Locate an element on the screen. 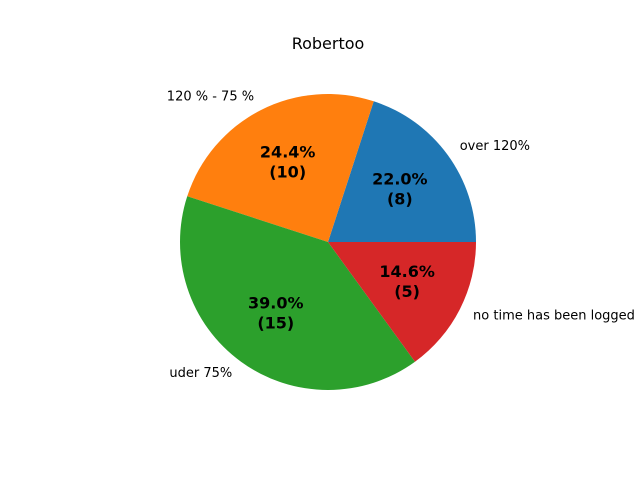  slice-category-label: no time has been logged is located at coordinates (554, 315).